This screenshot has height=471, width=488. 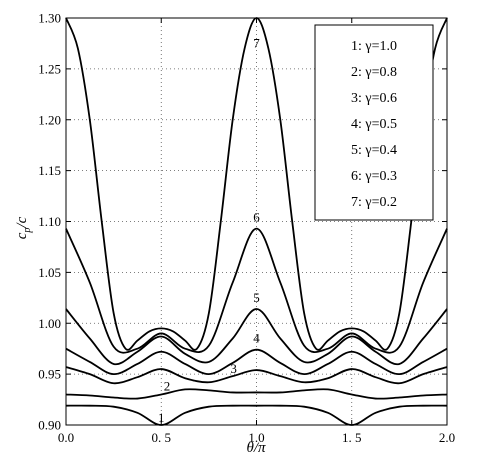 What do you see at coordinates (256, 448) in the screenshot?
I see `x-axis-label: θ/π` at bounding box center [256, 448].